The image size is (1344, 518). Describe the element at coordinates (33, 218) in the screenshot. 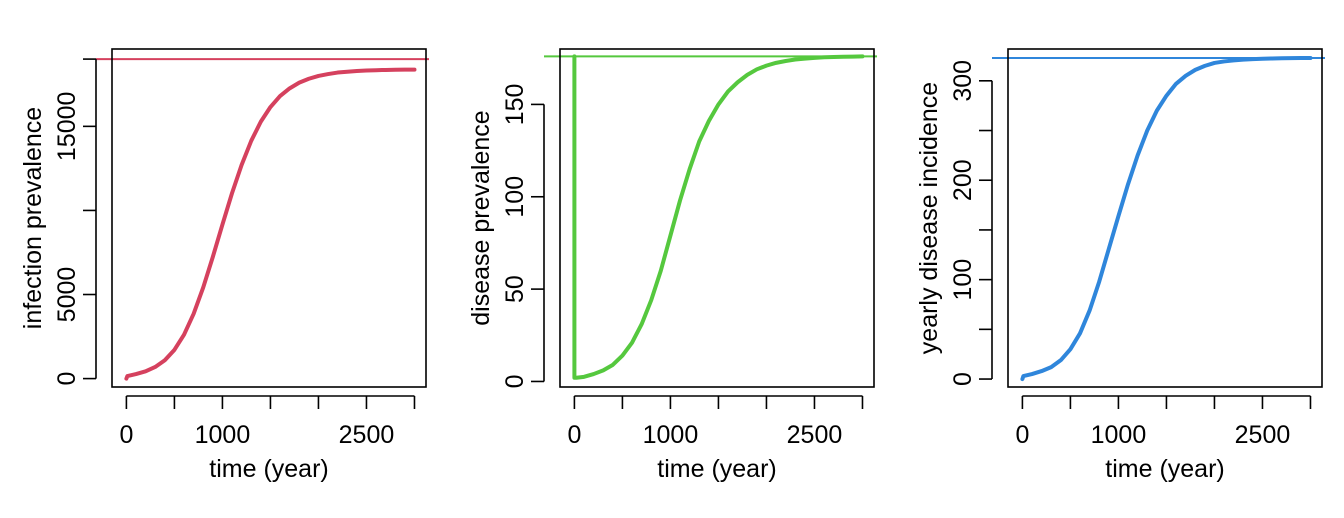

I see `y-axis-label: infection prevalence` at that location.